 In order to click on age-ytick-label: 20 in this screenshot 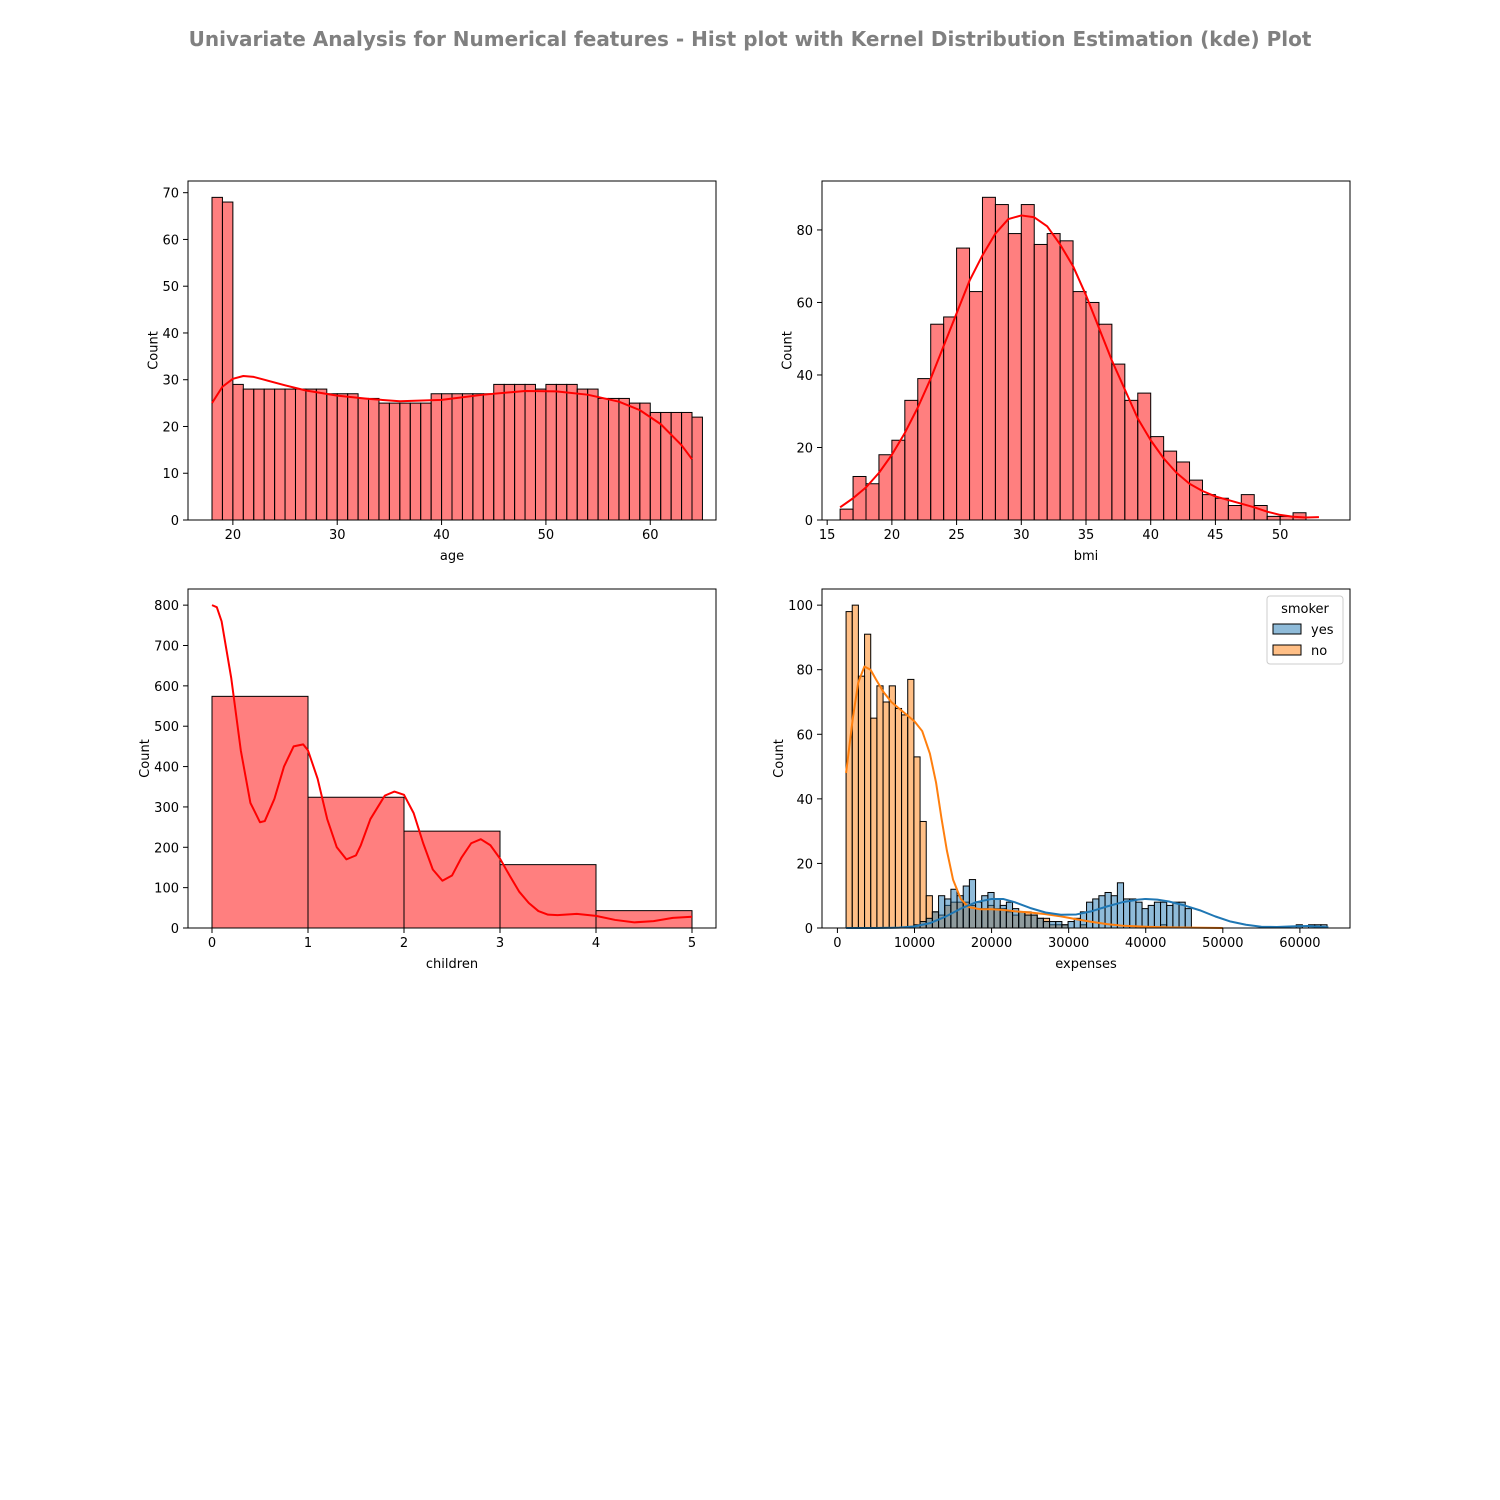, I will do `click(170, 427)`.